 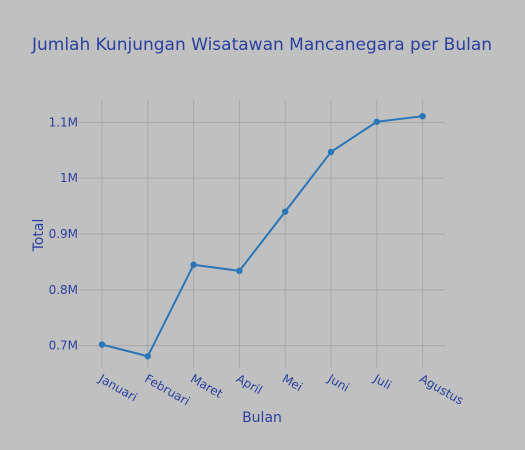 I want to click on x-tick-label: April, so click(x=249, y=384).